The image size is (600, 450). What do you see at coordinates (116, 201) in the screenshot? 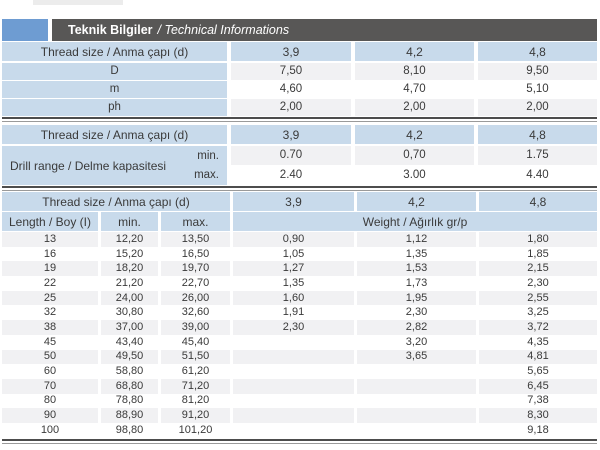
I see `length-header-label: Thread size / Anma çapı (d)` at bounding box center [116, 201].